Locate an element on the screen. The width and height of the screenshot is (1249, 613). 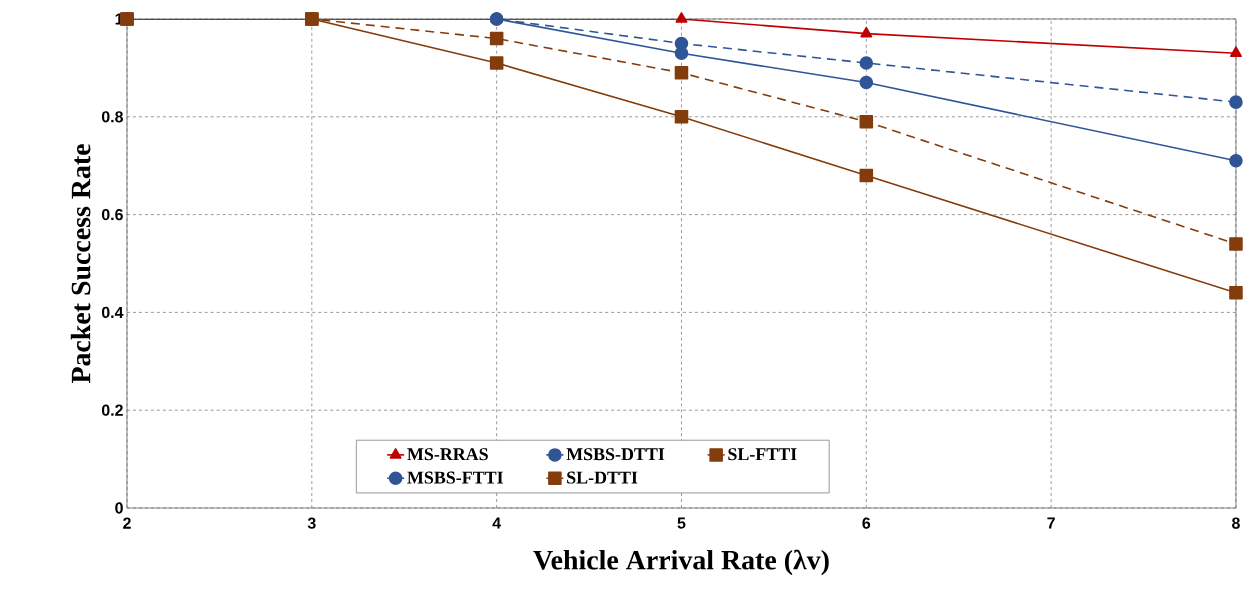
x-tick-label: 8 is located at coordinates (1236, 523).